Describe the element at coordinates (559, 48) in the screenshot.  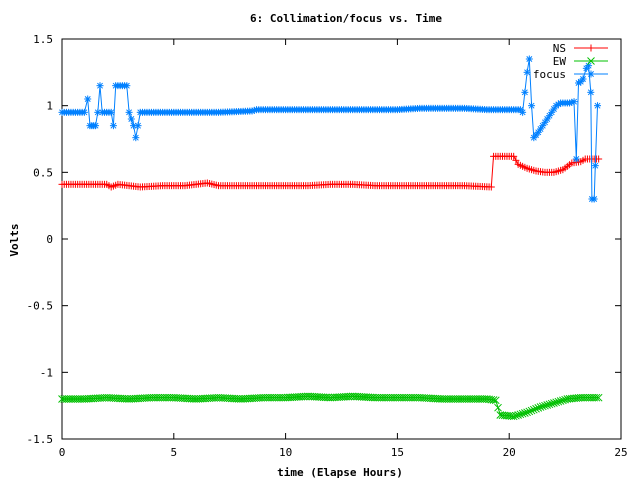
I see `legend-label-ns: NS` at that location.